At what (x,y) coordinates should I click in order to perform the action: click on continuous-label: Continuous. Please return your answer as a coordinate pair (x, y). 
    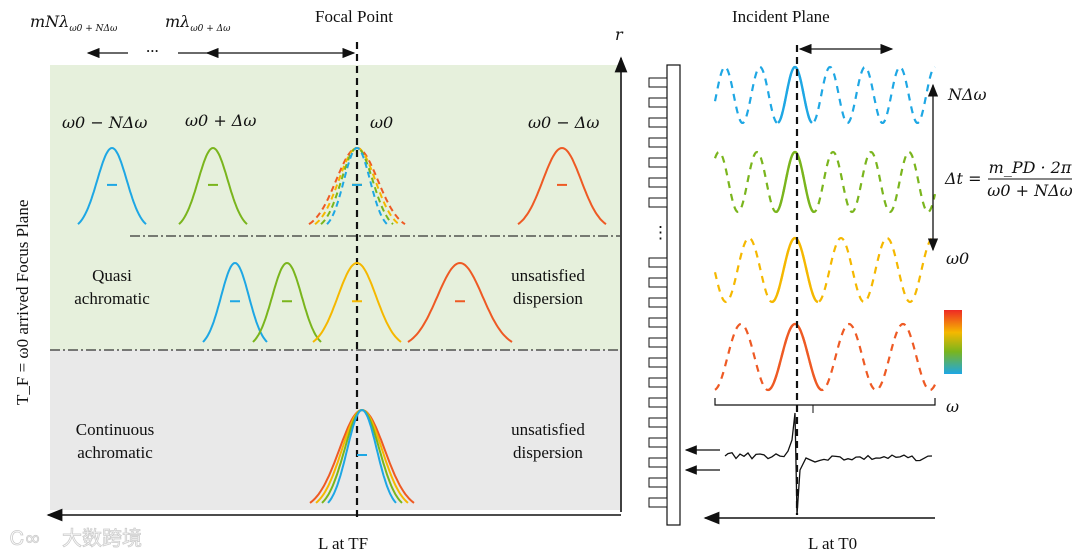
    Looking at the image, I should click on (115, 429).